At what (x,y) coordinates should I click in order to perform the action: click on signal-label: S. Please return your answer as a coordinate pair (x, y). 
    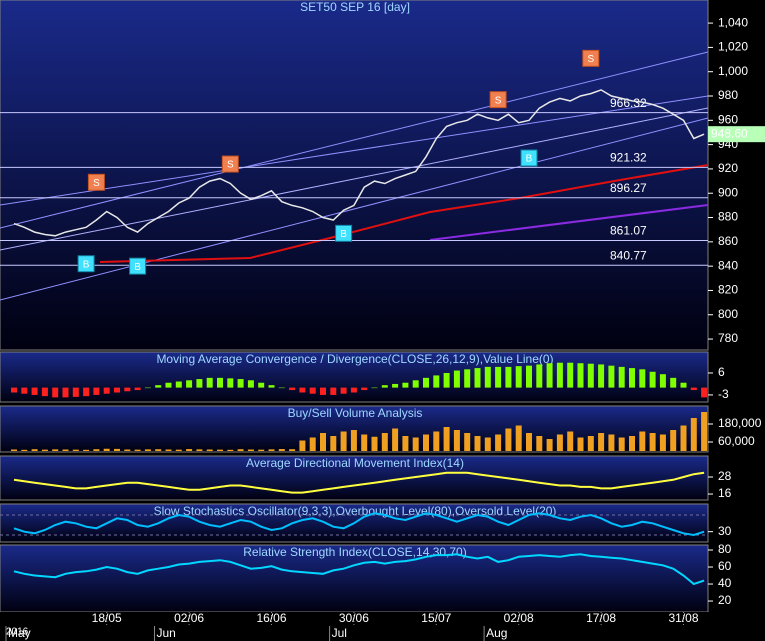
    Looking at the image, I should click on (230, 165).